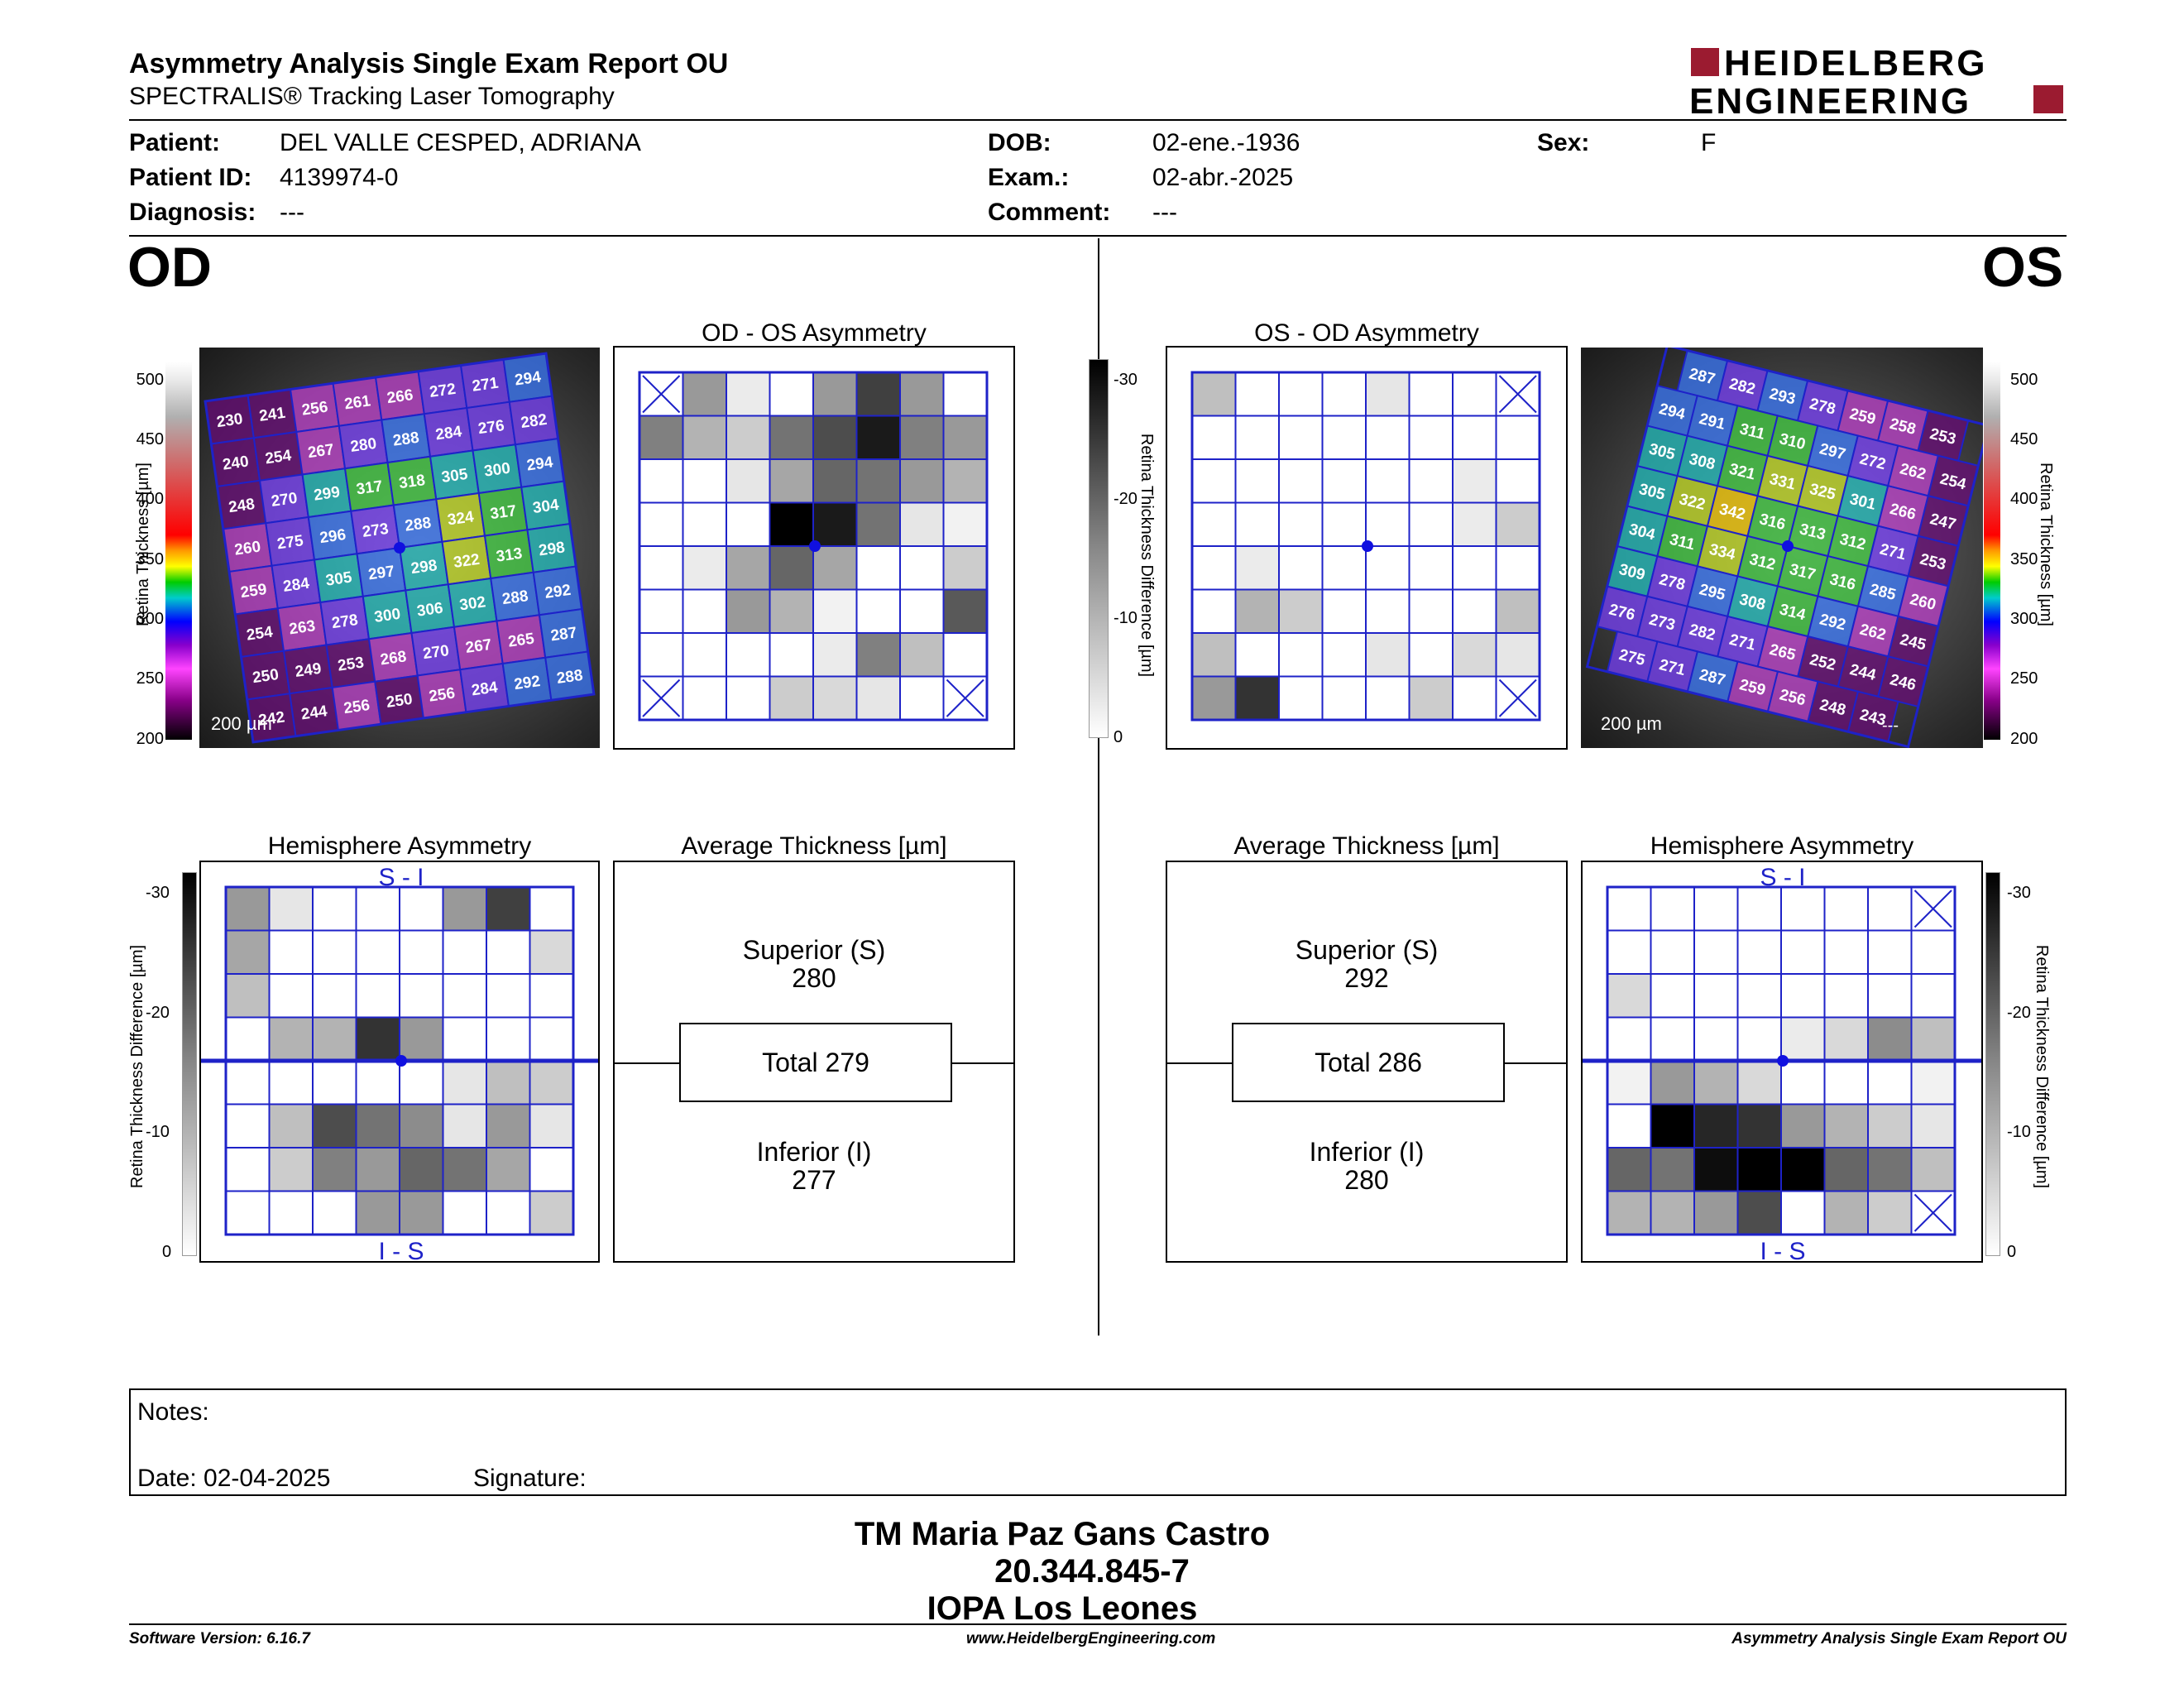  Describe the element at coordinates (338, 578) in the screenshot. I see `thickness-value: 305` at that location.